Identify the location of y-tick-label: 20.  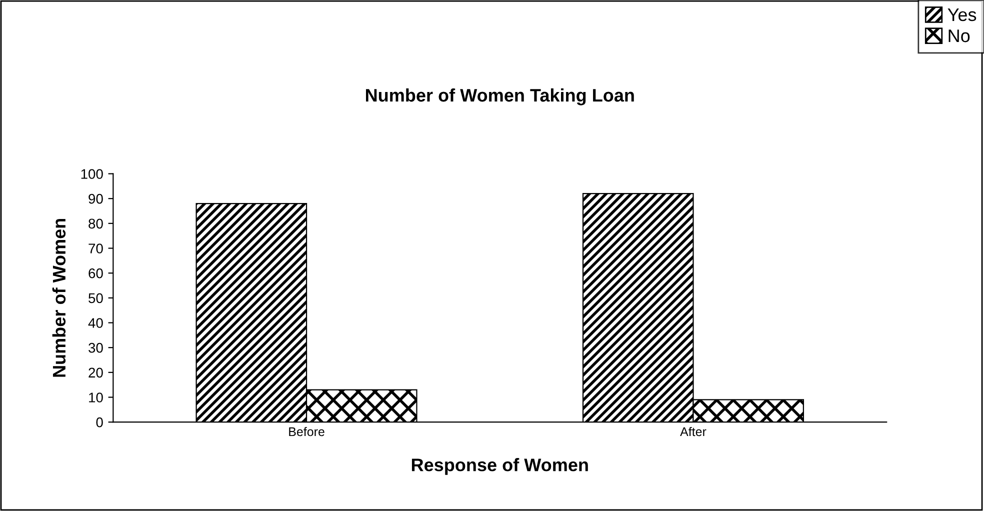
(95, 373).